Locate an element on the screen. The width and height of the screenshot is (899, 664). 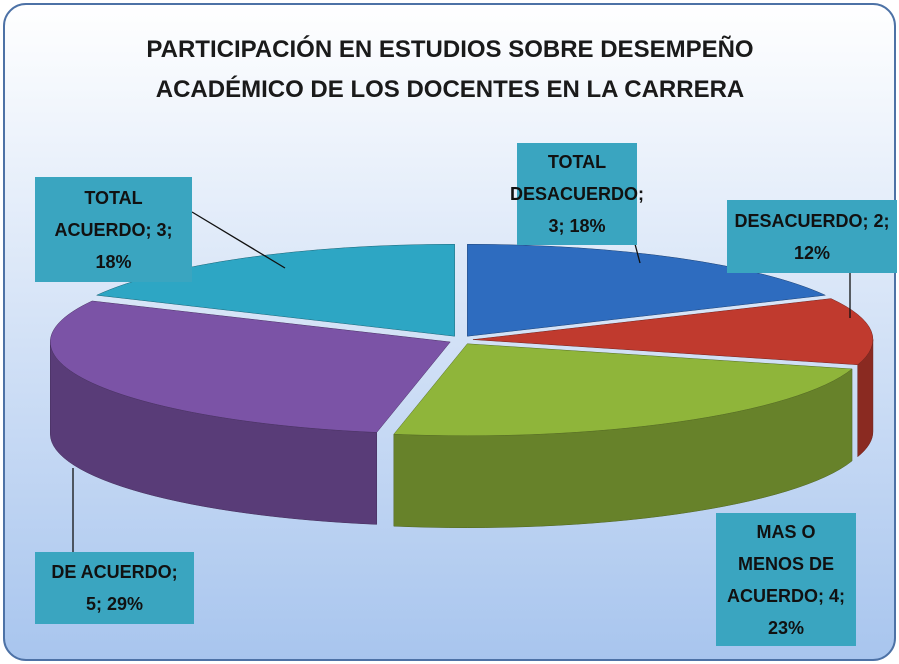
data-label-text: TOTAL DESACUERDO; 3; 18% is located at coordinates (577, 194).